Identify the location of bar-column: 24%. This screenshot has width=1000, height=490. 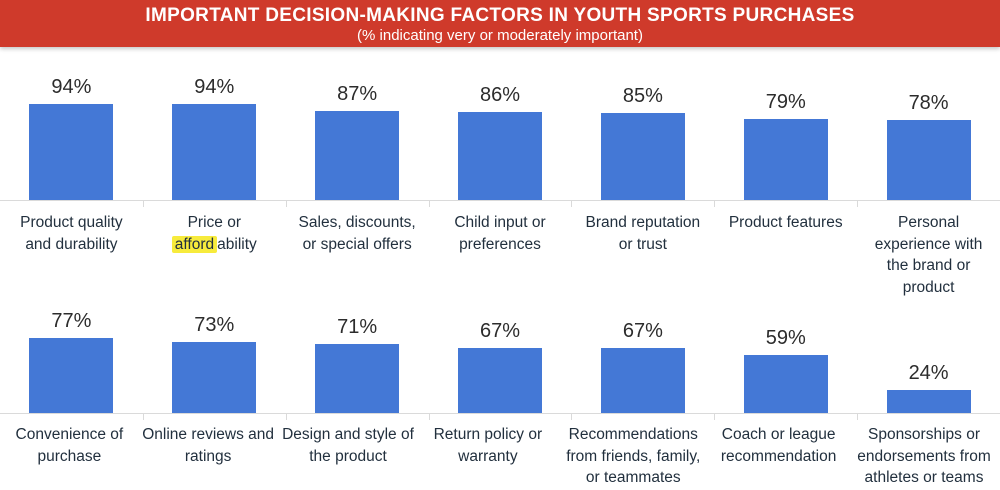
(928, 351).